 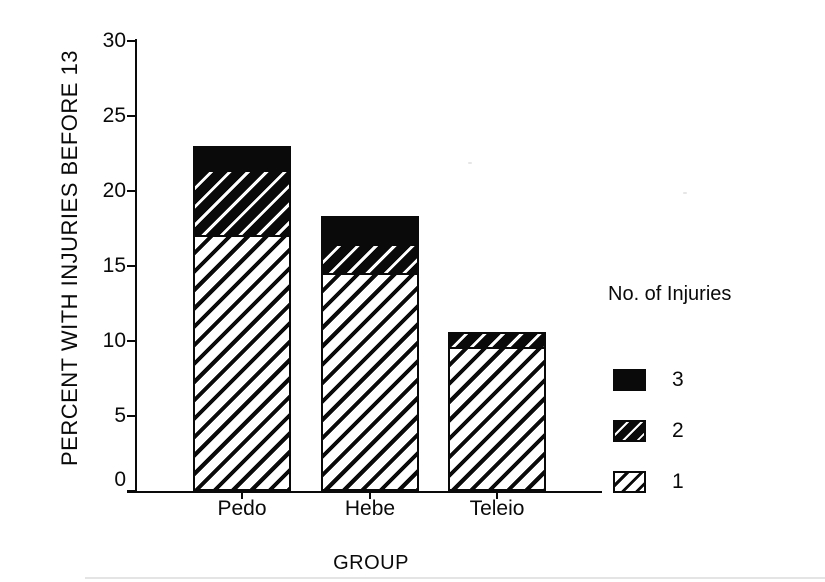 I want to click on bar-teleio, so click(x=497, y=411).